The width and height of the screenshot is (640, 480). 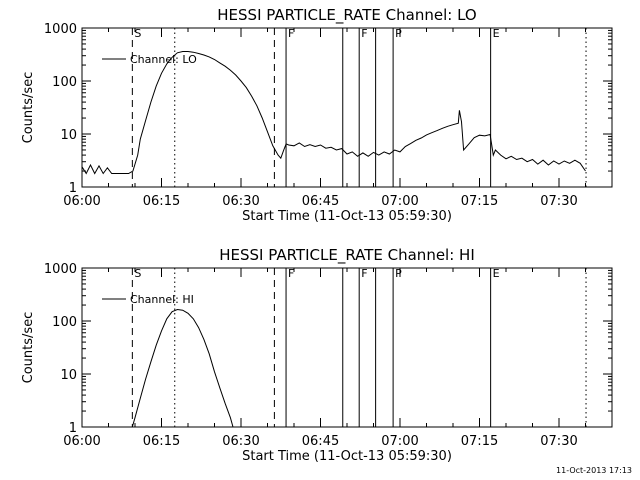 I want to click on legend-label: Channel: LO, so click(x=163, y=59).